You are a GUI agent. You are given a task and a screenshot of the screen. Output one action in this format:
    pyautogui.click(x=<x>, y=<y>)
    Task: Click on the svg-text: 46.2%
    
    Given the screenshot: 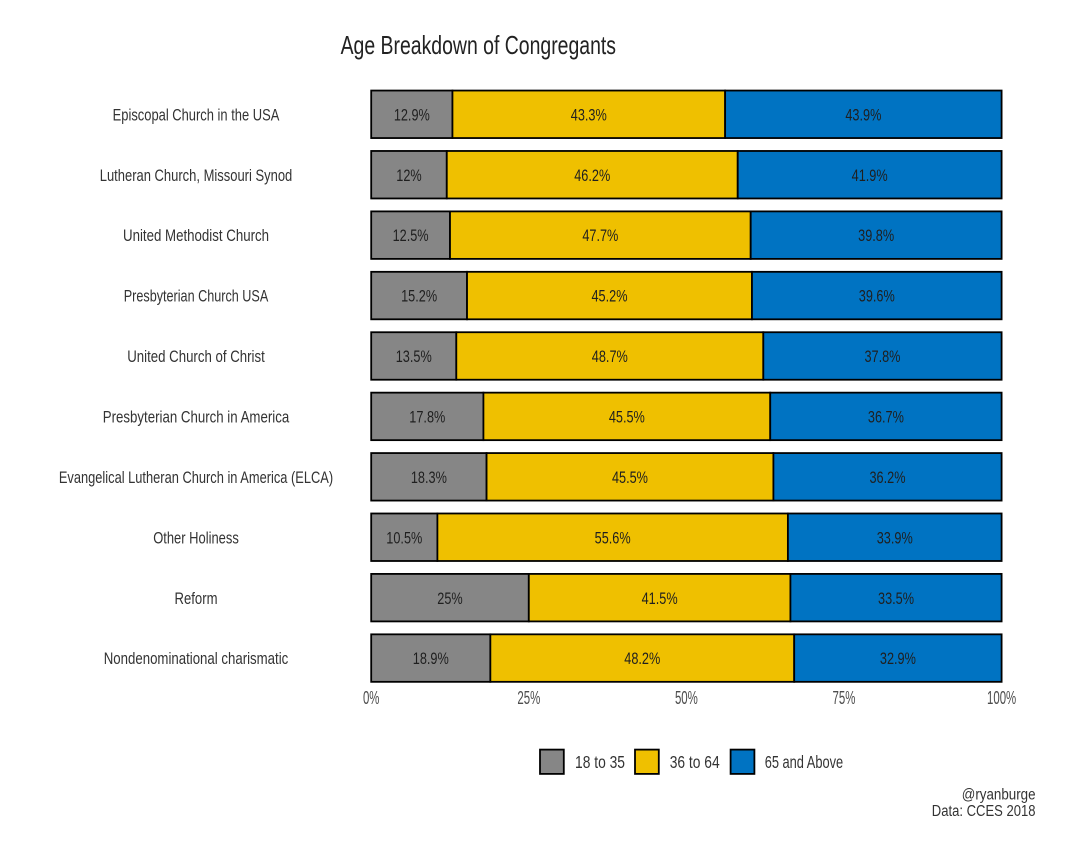 What is the action you would take?
    pyautogui.click(x=592, y=175)
    